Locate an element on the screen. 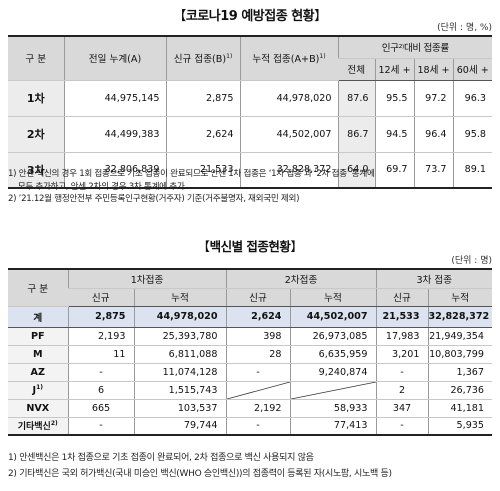 The width and height of the screenshot is (500, 491). table-row: NVX 665 103,537 2,192 58,933 347 41,181 is located at coordinates (250, 408).